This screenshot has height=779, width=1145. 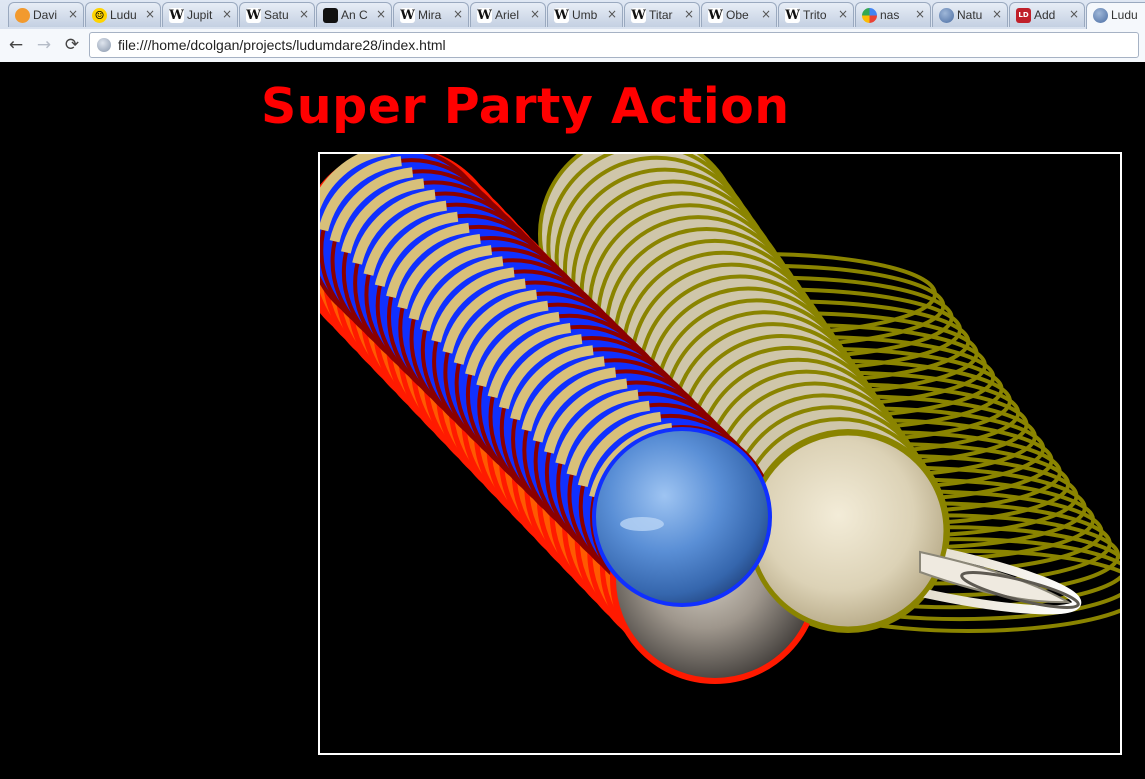 What do you see at coordinates (104, 45) in the screenshot?
I see `page-icon` at bounding box center [104, 45].